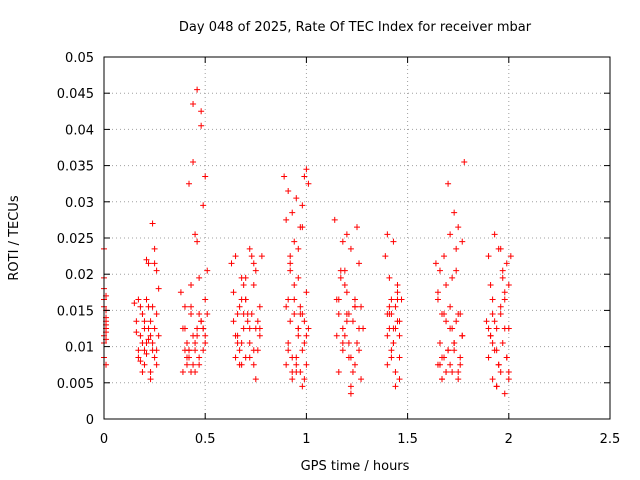 This screenshot has width=640, height=480. What do you see at coordinates (75, 239) in the screenshot?
I see `y-tick-label: 0.025` at bounding box center [75, 239].